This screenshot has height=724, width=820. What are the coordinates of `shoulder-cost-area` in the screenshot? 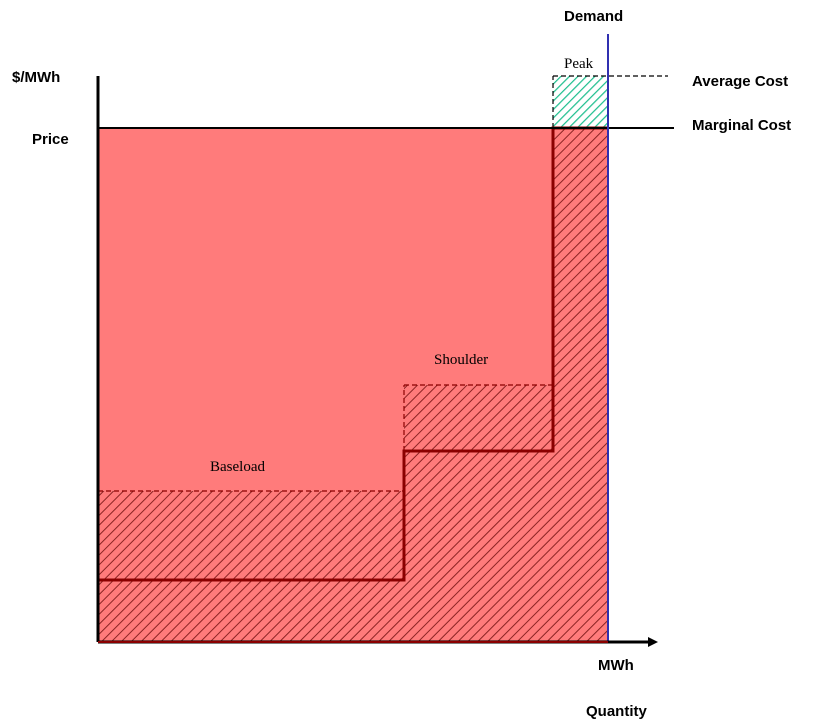 It's located at (478, 513).